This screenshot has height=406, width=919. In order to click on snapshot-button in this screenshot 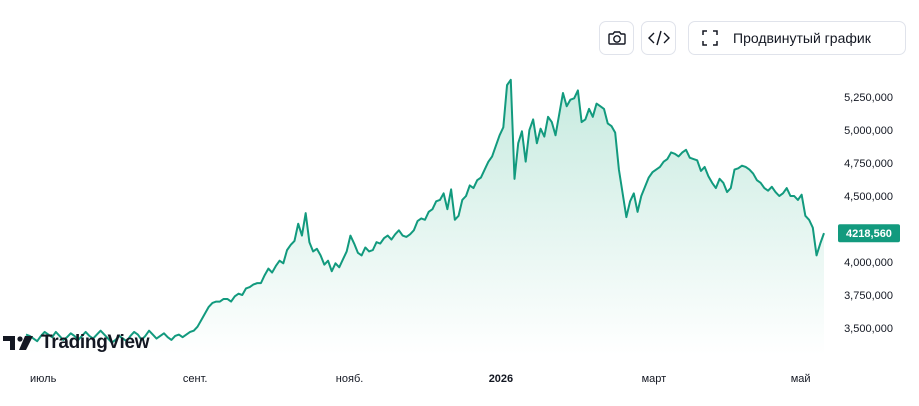, I will do `click(616, 38)`.